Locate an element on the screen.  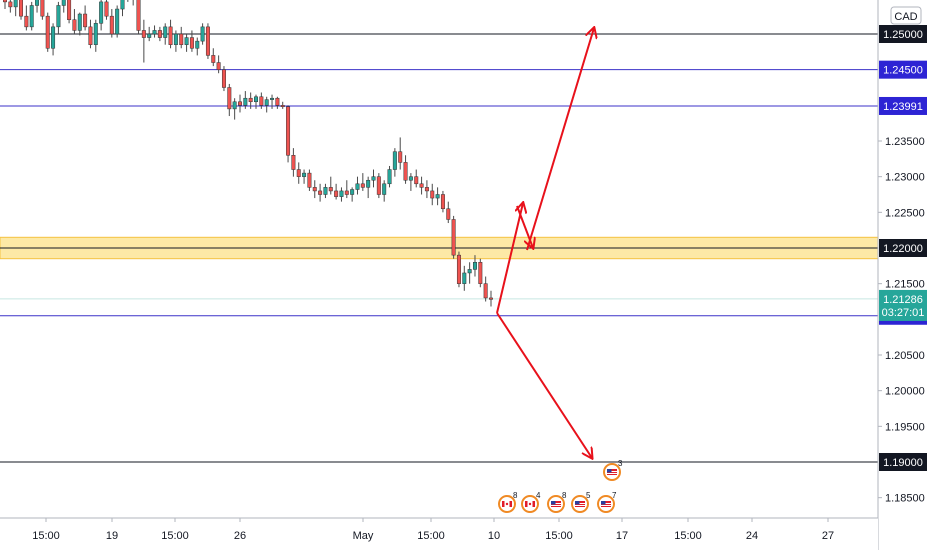
arrow-down-target is located at coordinates (544, 385).